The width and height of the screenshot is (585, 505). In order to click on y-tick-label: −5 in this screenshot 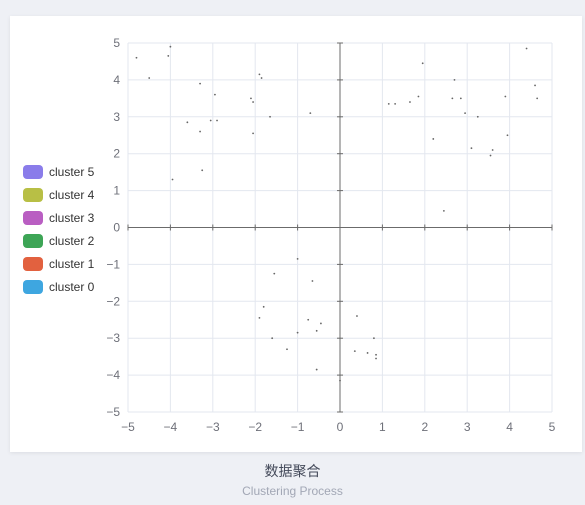, I will do `click(113, 412)`.